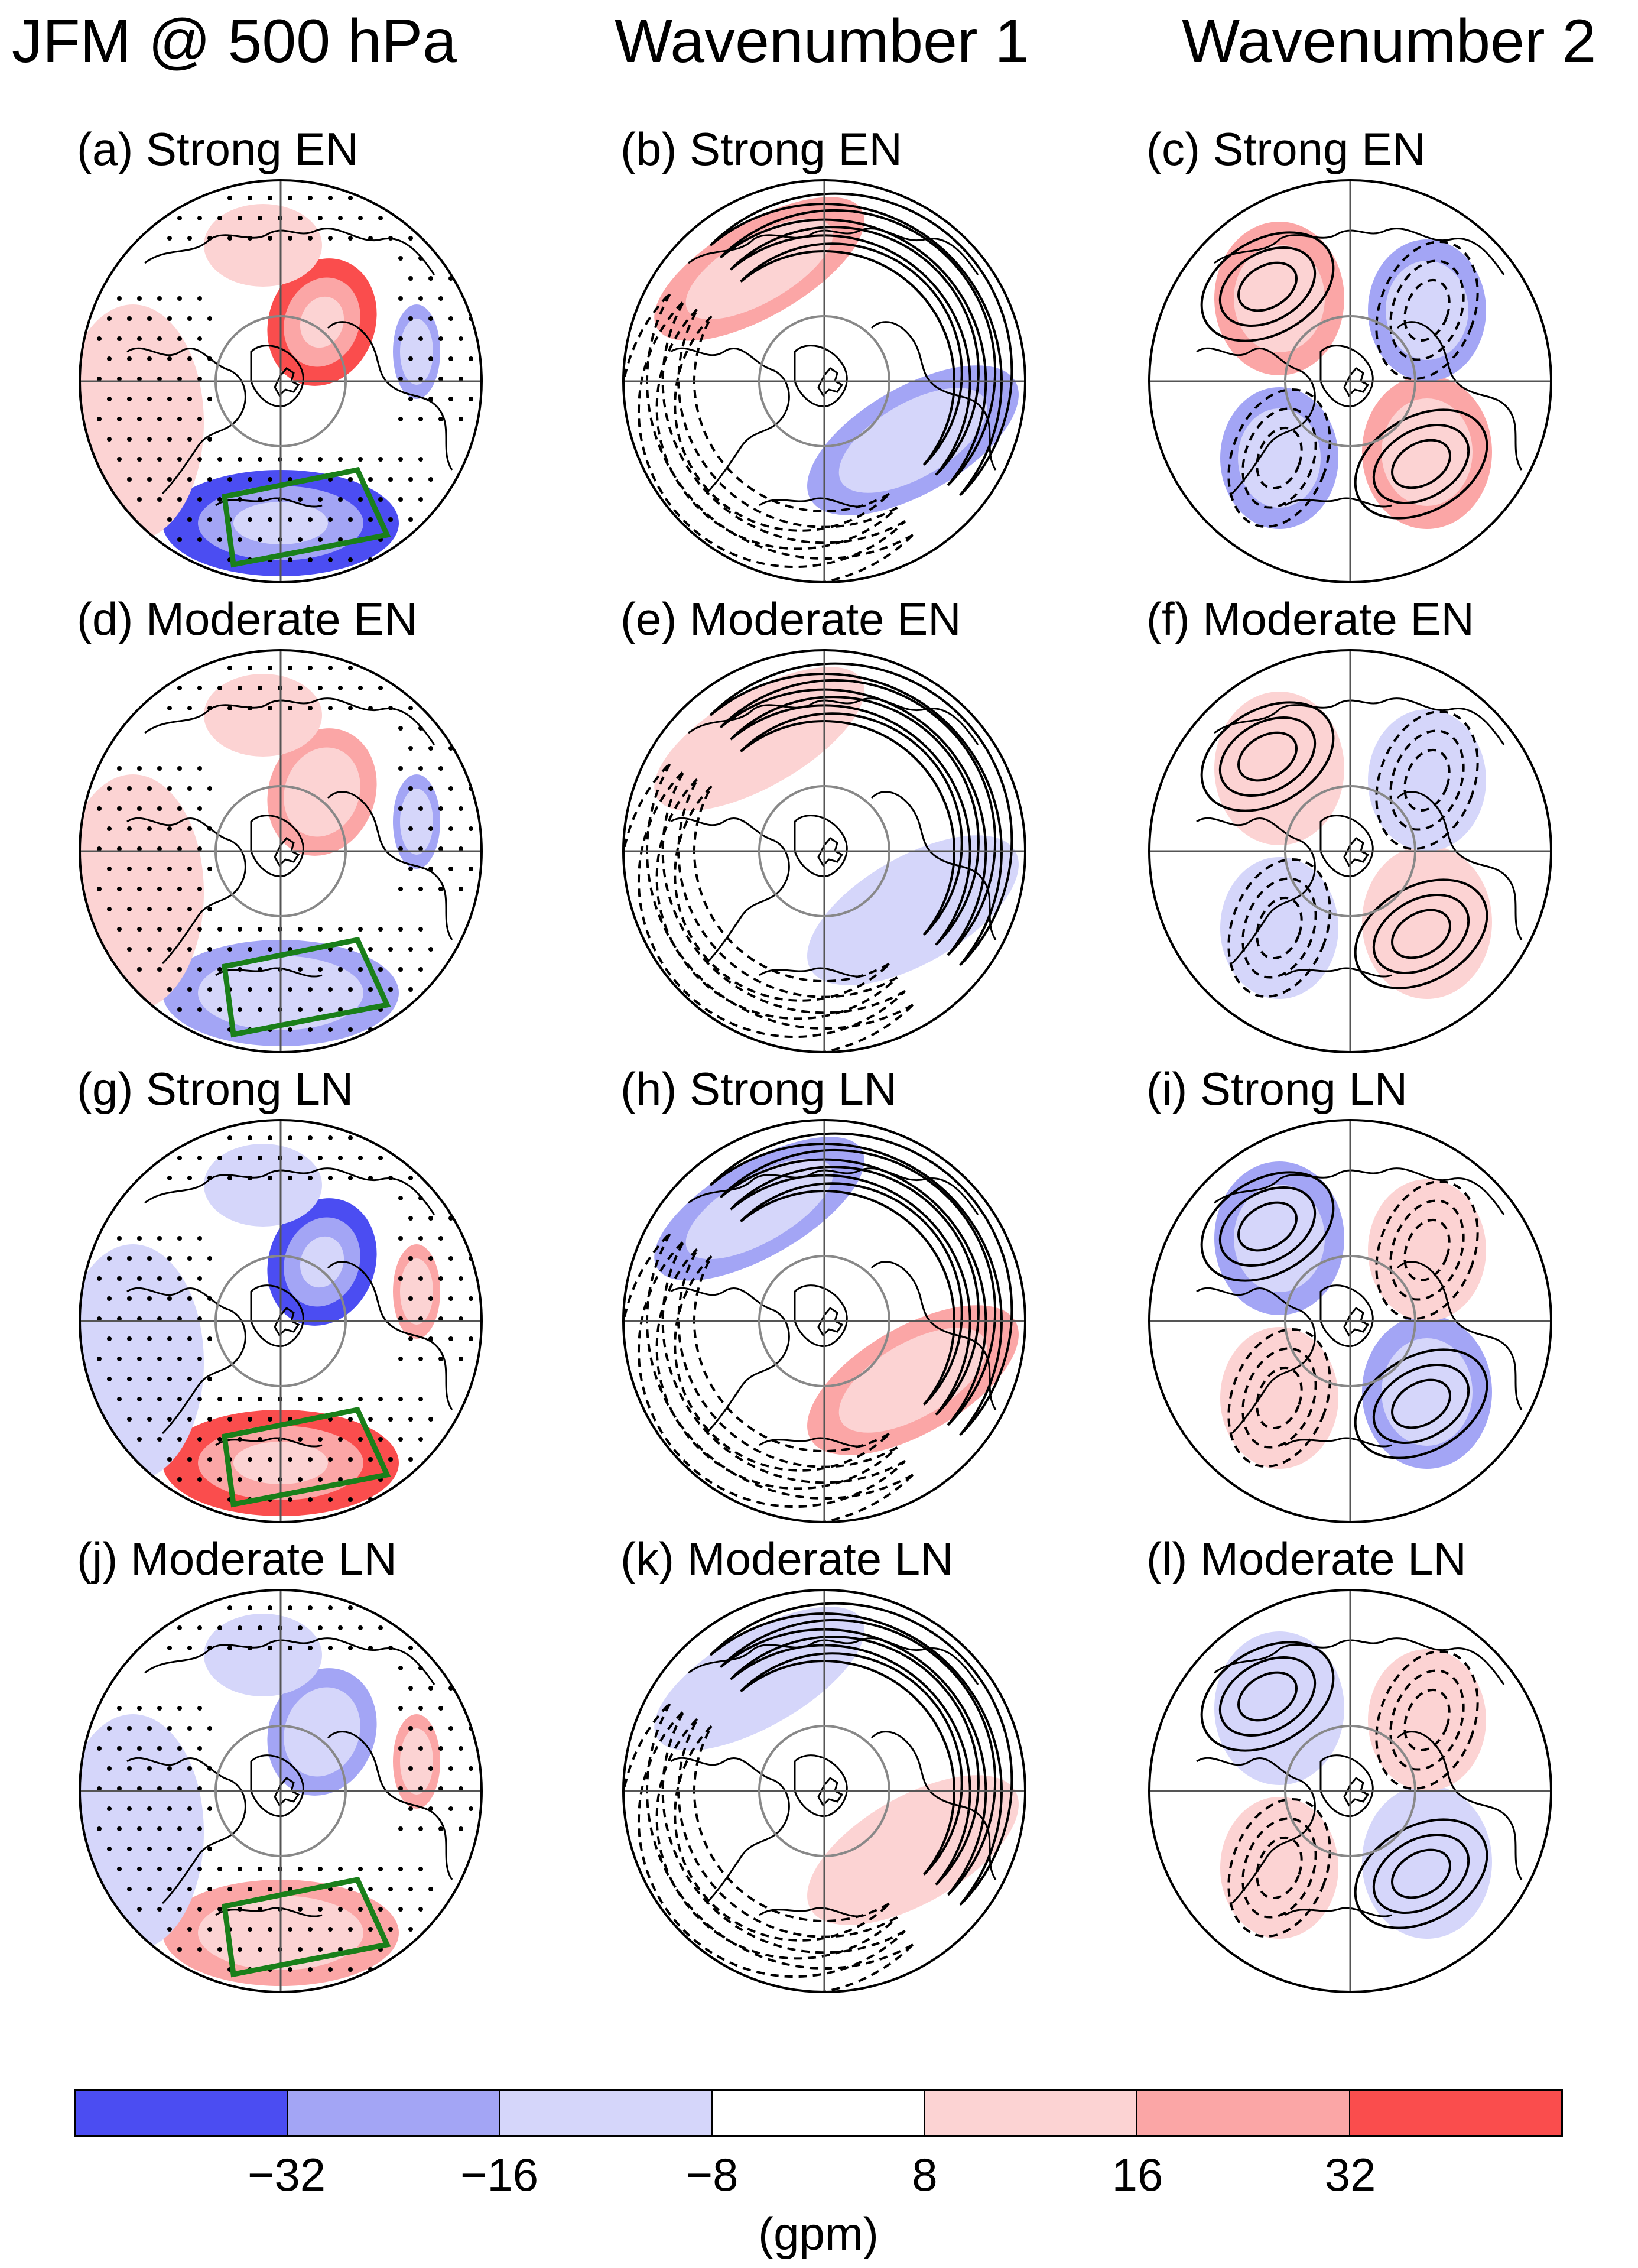 This screenshot has height=2268, width=1638. What do you see at coordinates (218, 149) in the screenshot?
I see `panel-label: (a) Strong EN` at bounding box center [218, 149].